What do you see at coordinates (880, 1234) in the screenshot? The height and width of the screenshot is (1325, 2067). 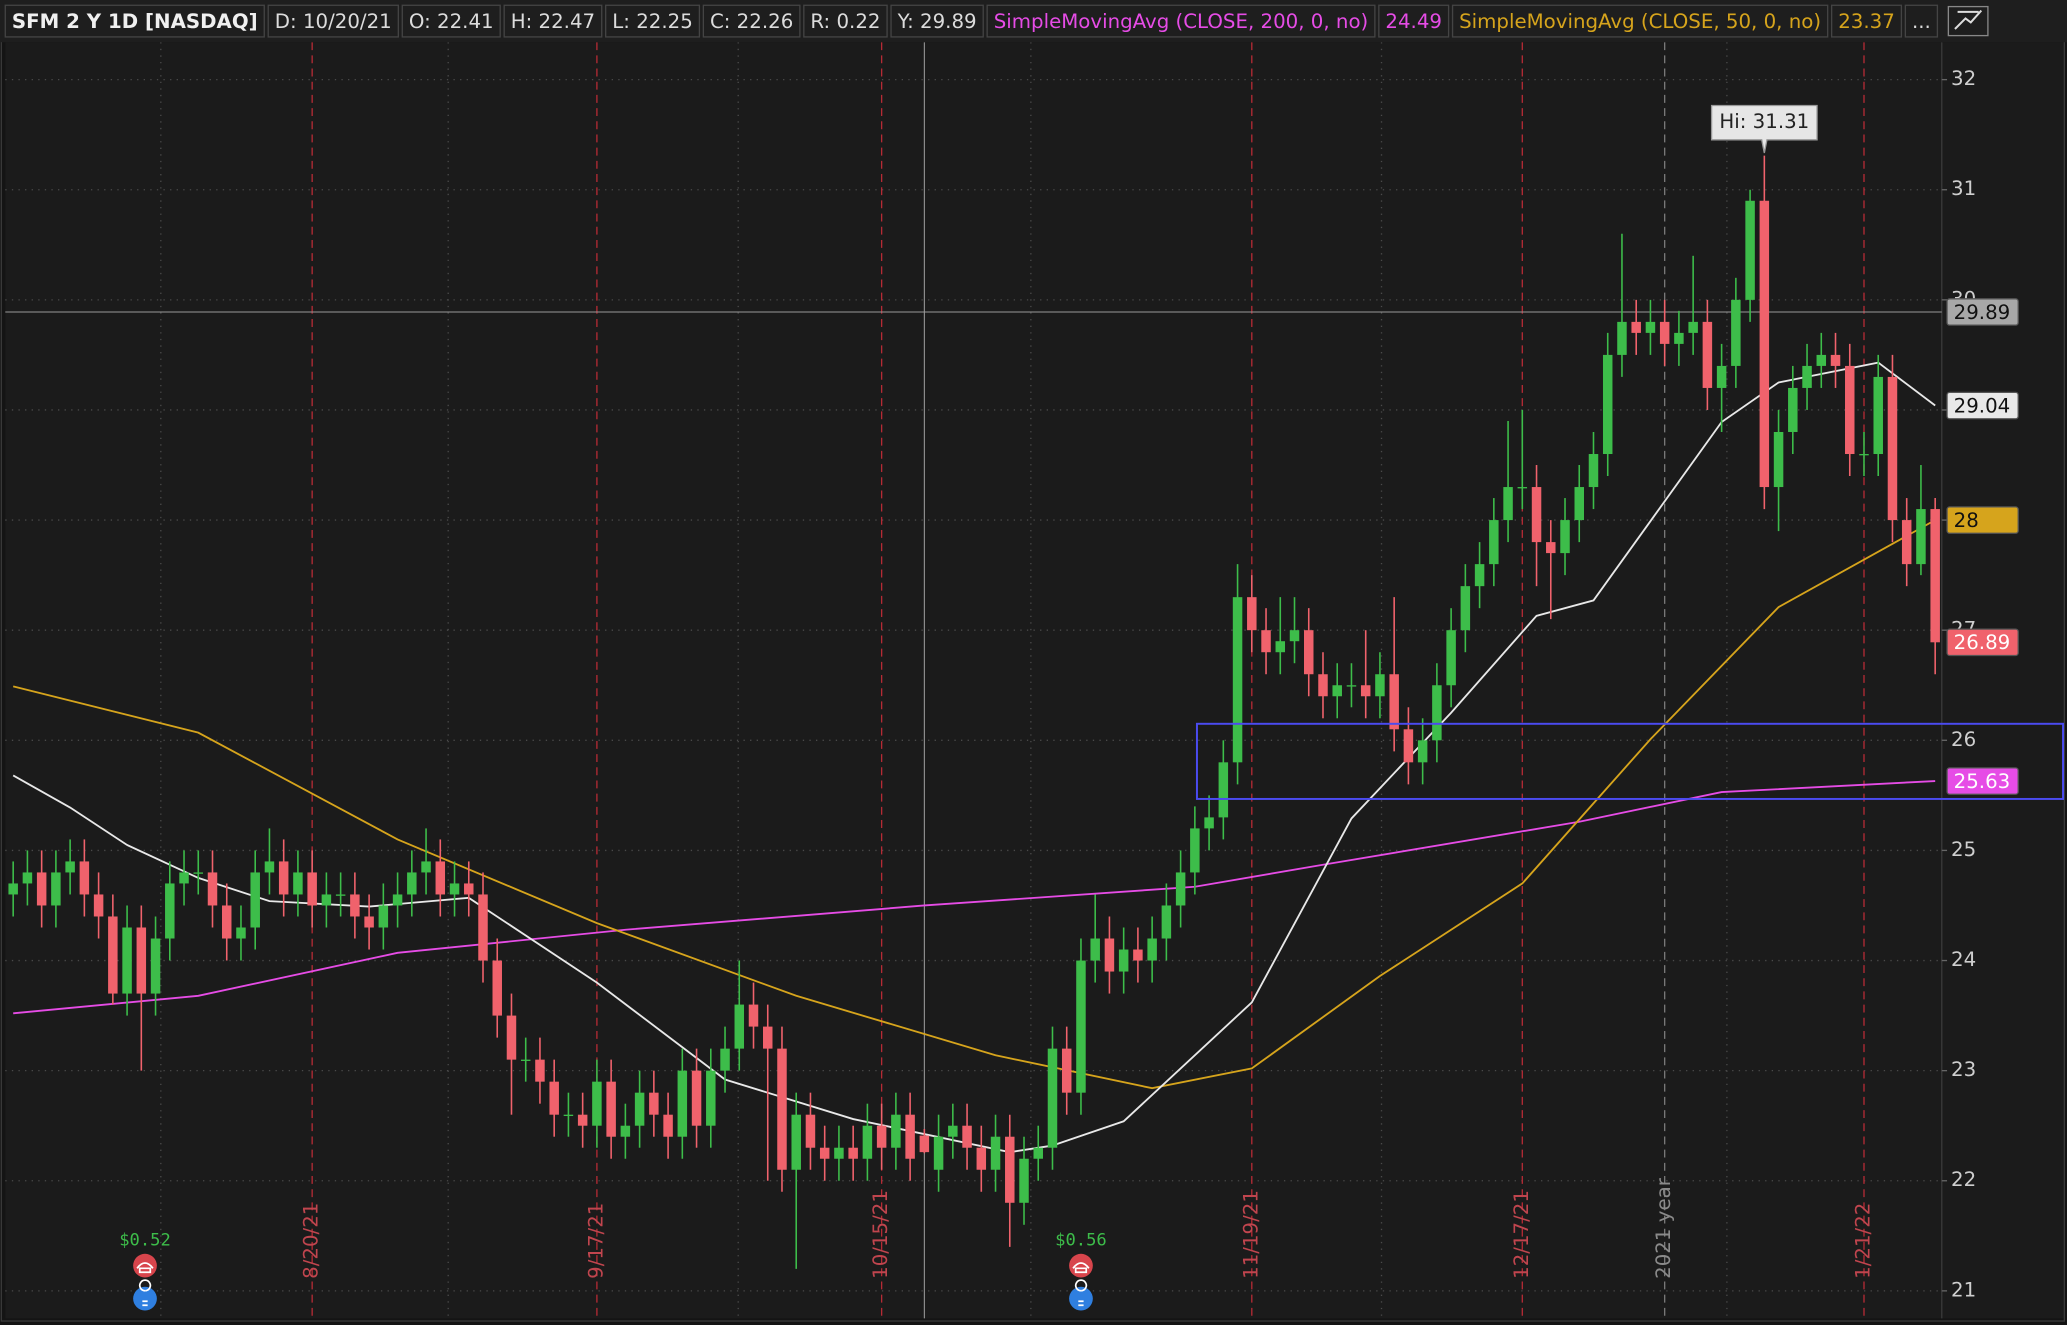 I see `date-label: 10/15/21` at bounding box center [880, 1234].